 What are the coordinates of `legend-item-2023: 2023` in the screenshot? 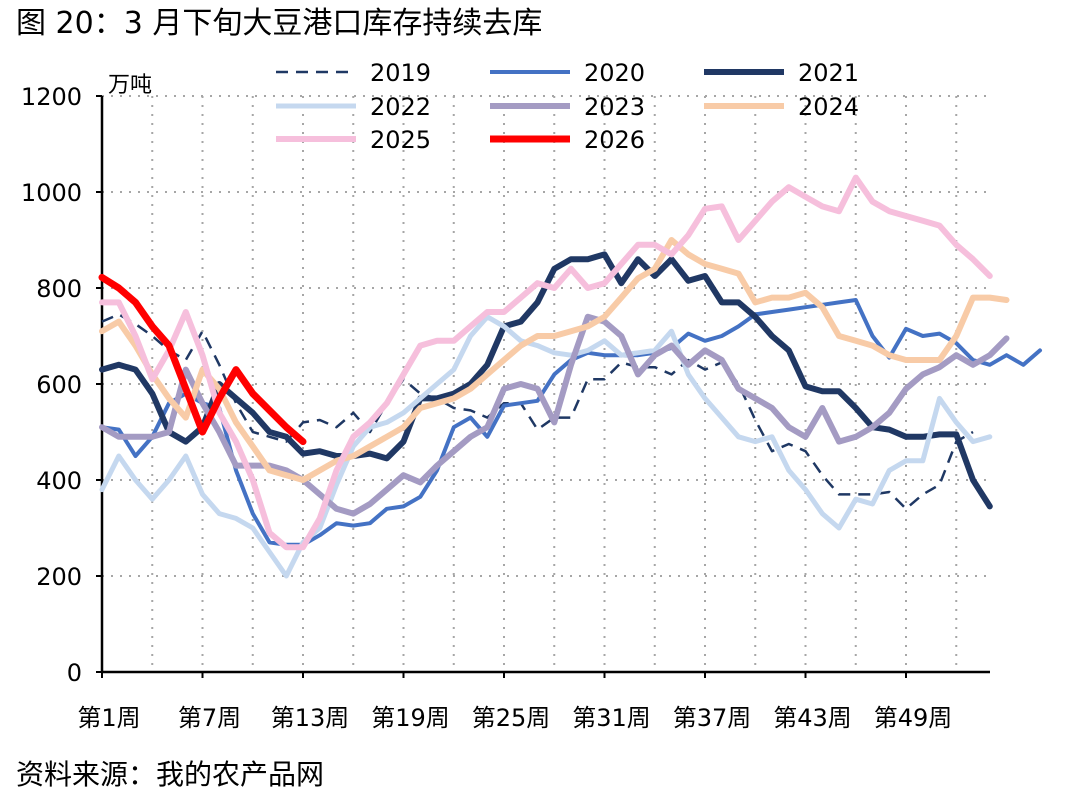 It's located at (567, 107).